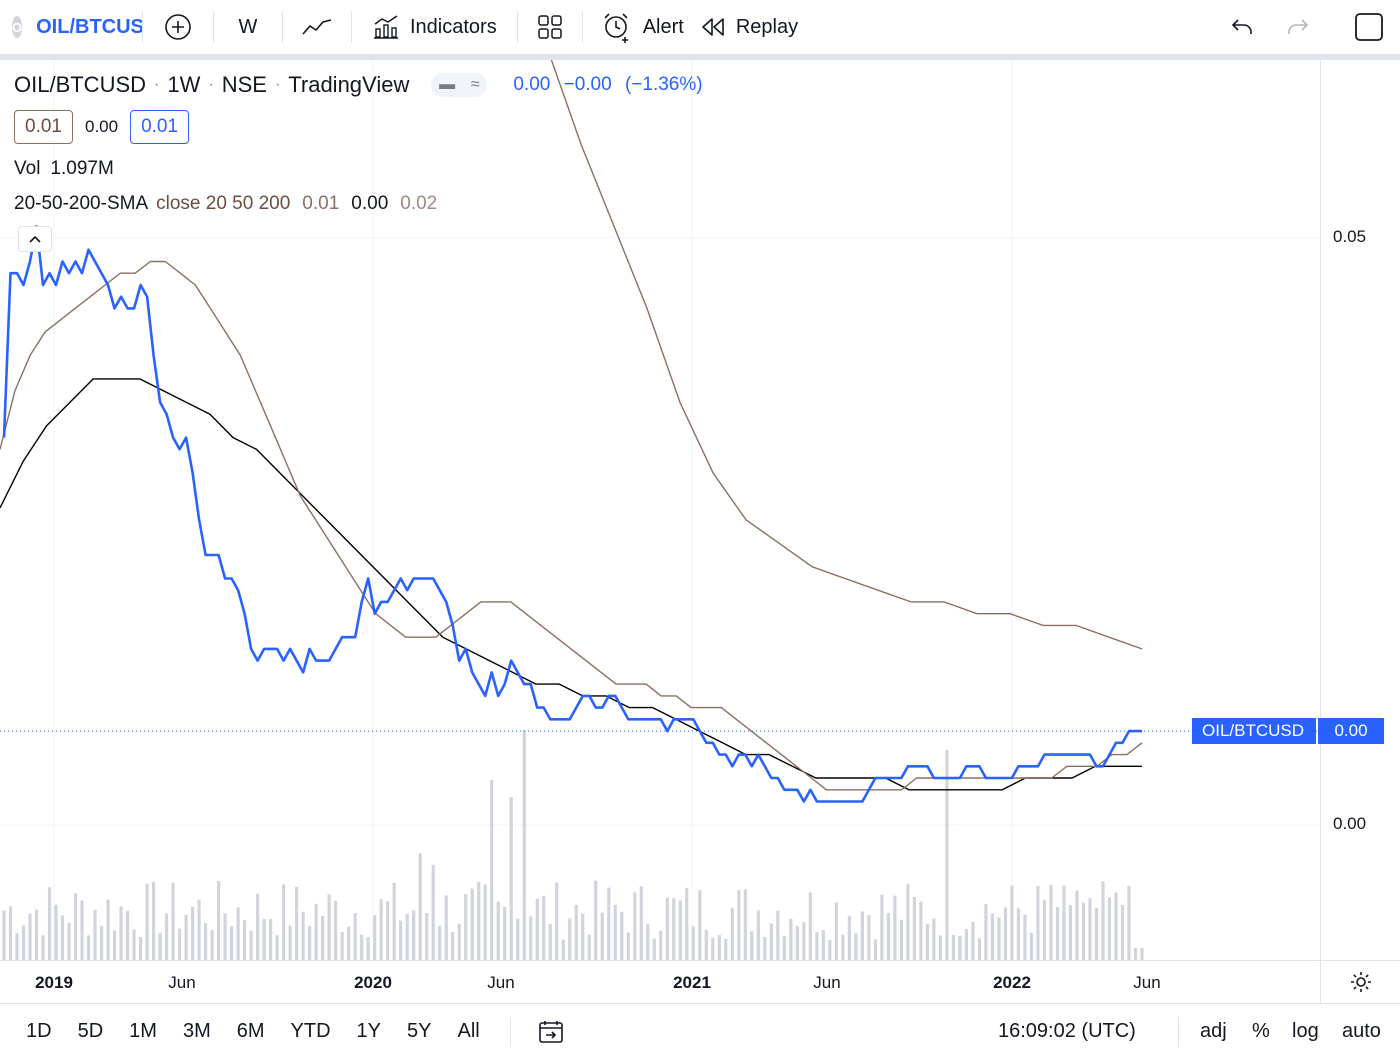  Describe the element at coordinates (641, 27) in the screenshot. I see `alert-button: Alert` at that location.